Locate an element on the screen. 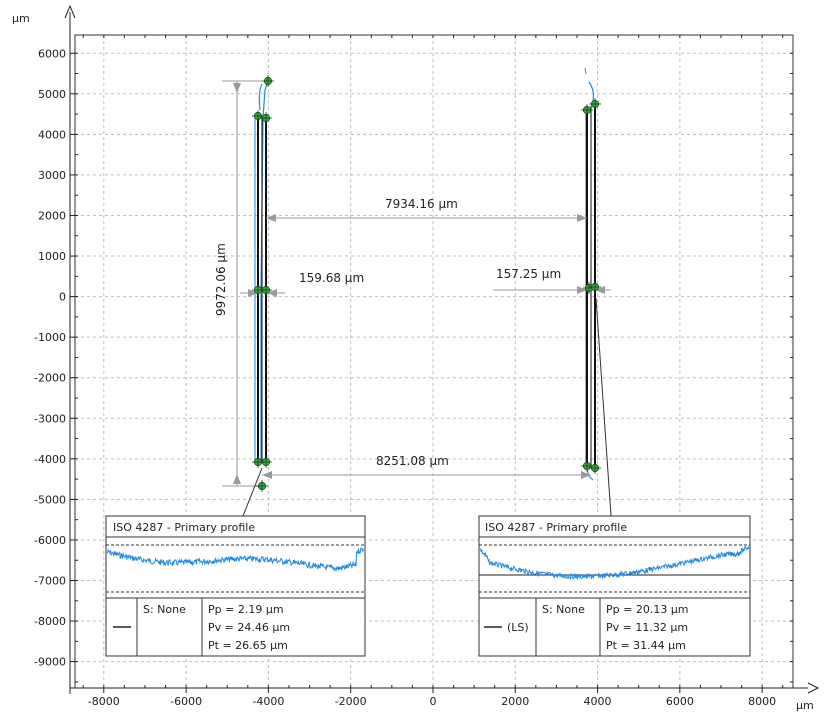 Image resolution: width=834 pixels, height=728 pixels. top-distance-arrow-left-icon is located at coordinates (271, 218).